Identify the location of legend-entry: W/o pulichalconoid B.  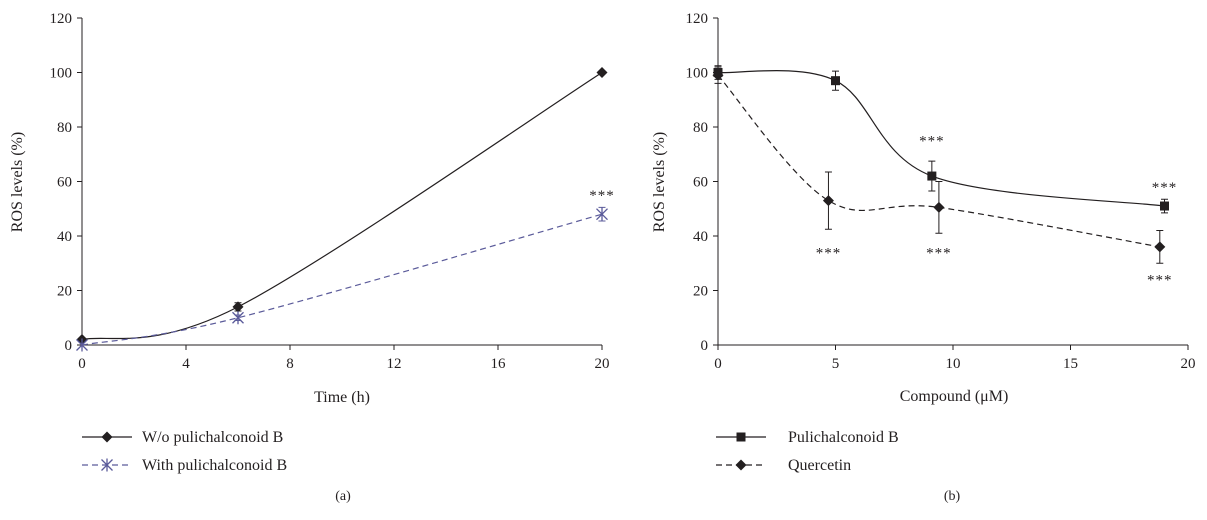
(182, 437).